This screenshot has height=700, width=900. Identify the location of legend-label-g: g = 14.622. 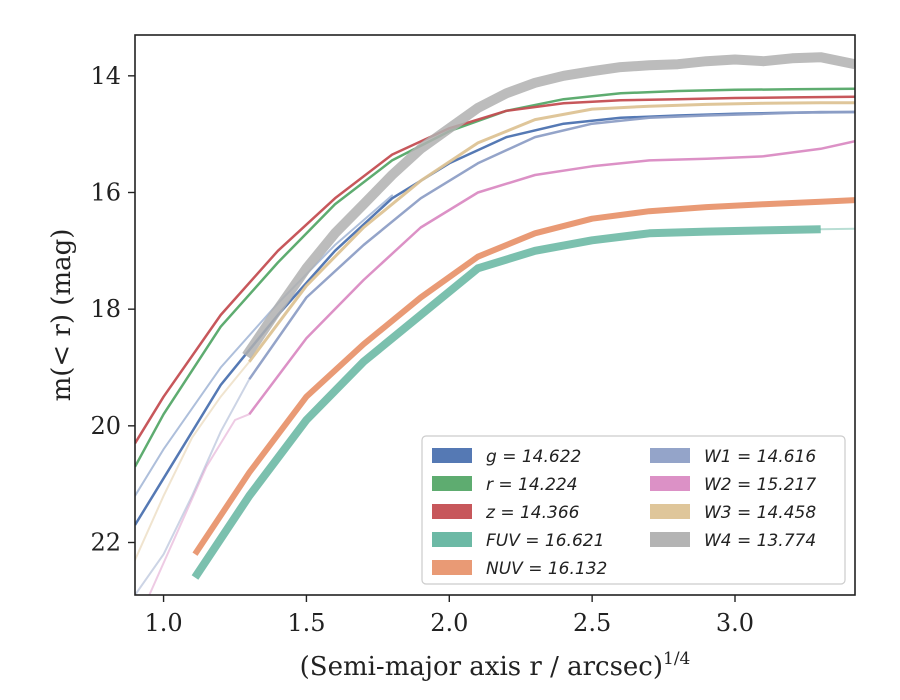
(533, 457).